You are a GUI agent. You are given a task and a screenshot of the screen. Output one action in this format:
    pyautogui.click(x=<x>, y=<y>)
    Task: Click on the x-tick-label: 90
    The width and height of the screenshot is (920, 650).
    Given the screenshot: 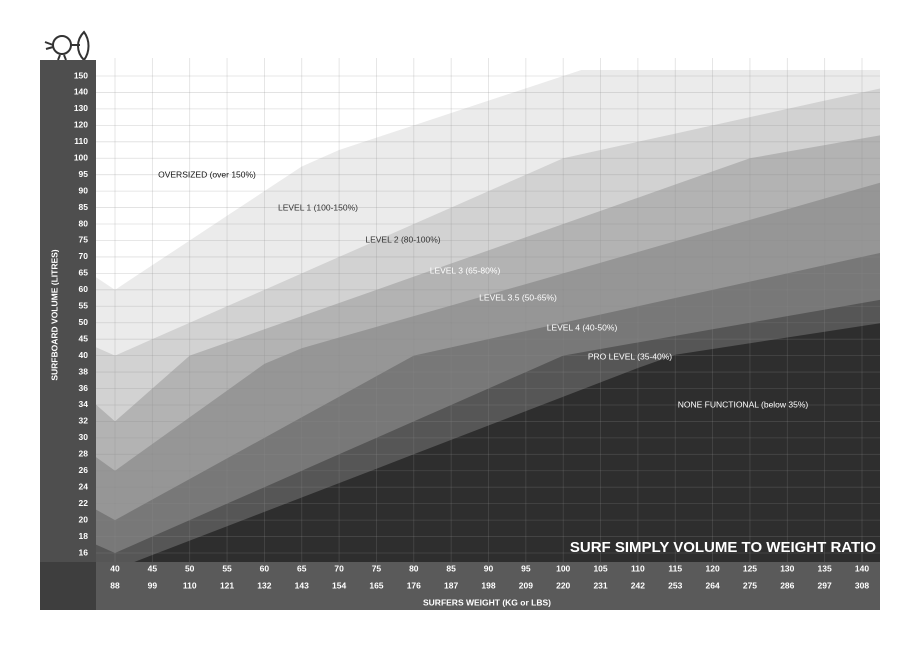 What is the action you would take?
    pyautogui.click(x=489, y=568)
    